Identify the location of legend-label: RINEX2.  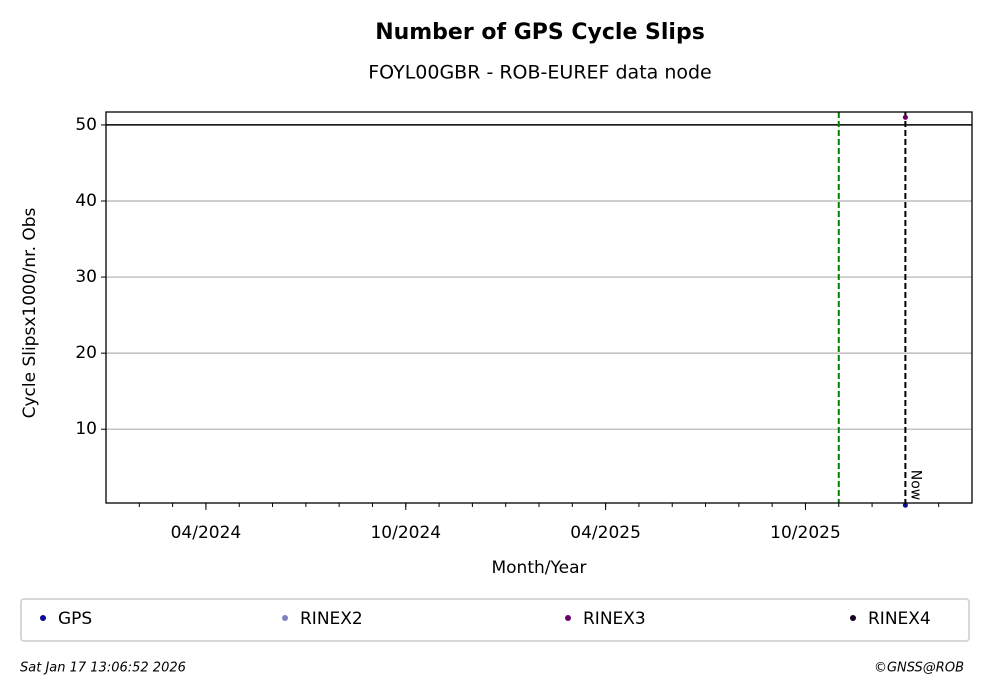
(331, 619).